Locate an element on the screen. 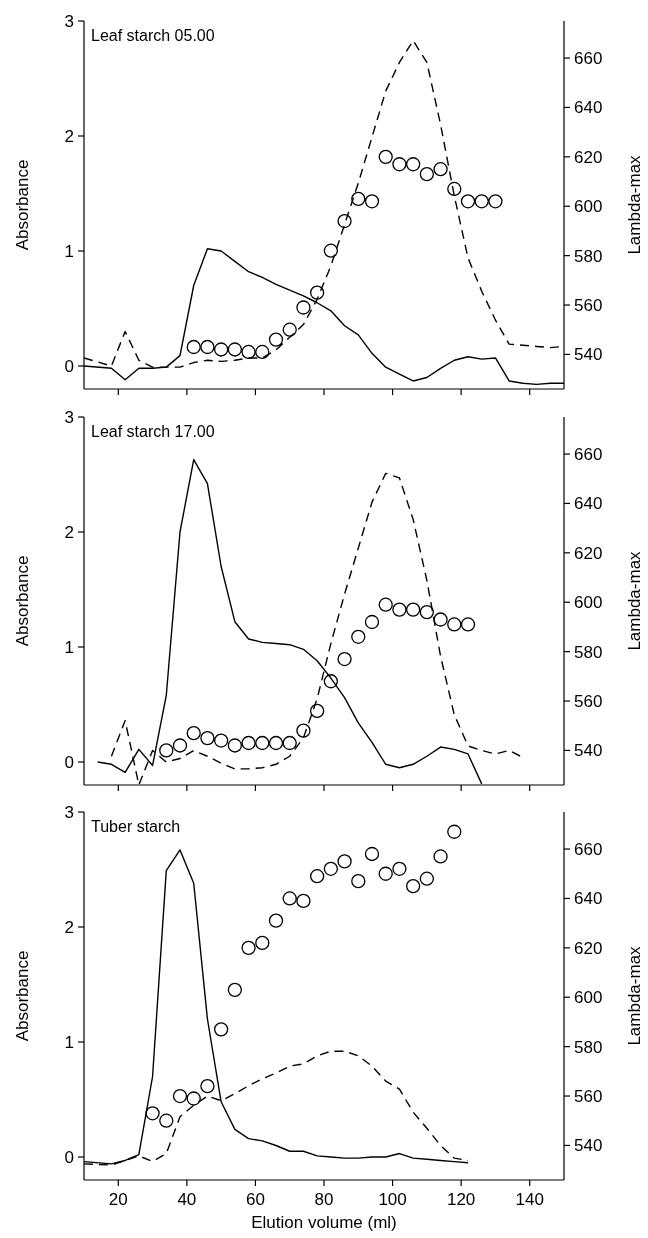  chart-title: Leaf starch 17.00 is located at coordinates (153, 431).